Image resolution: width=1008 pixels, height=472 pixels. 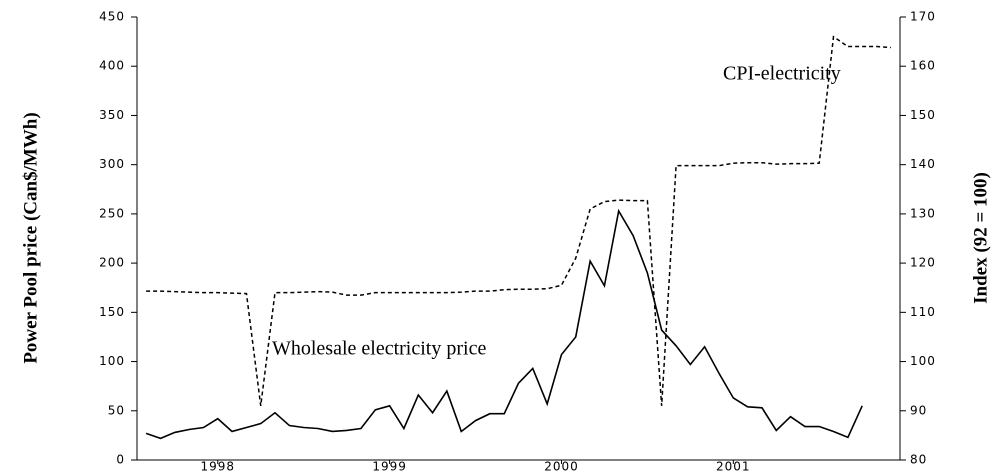 What do you see at coordinates (217, 466) in the screenshot?
I see `x-tick-label: 1998` at bounding box center [217, 466].